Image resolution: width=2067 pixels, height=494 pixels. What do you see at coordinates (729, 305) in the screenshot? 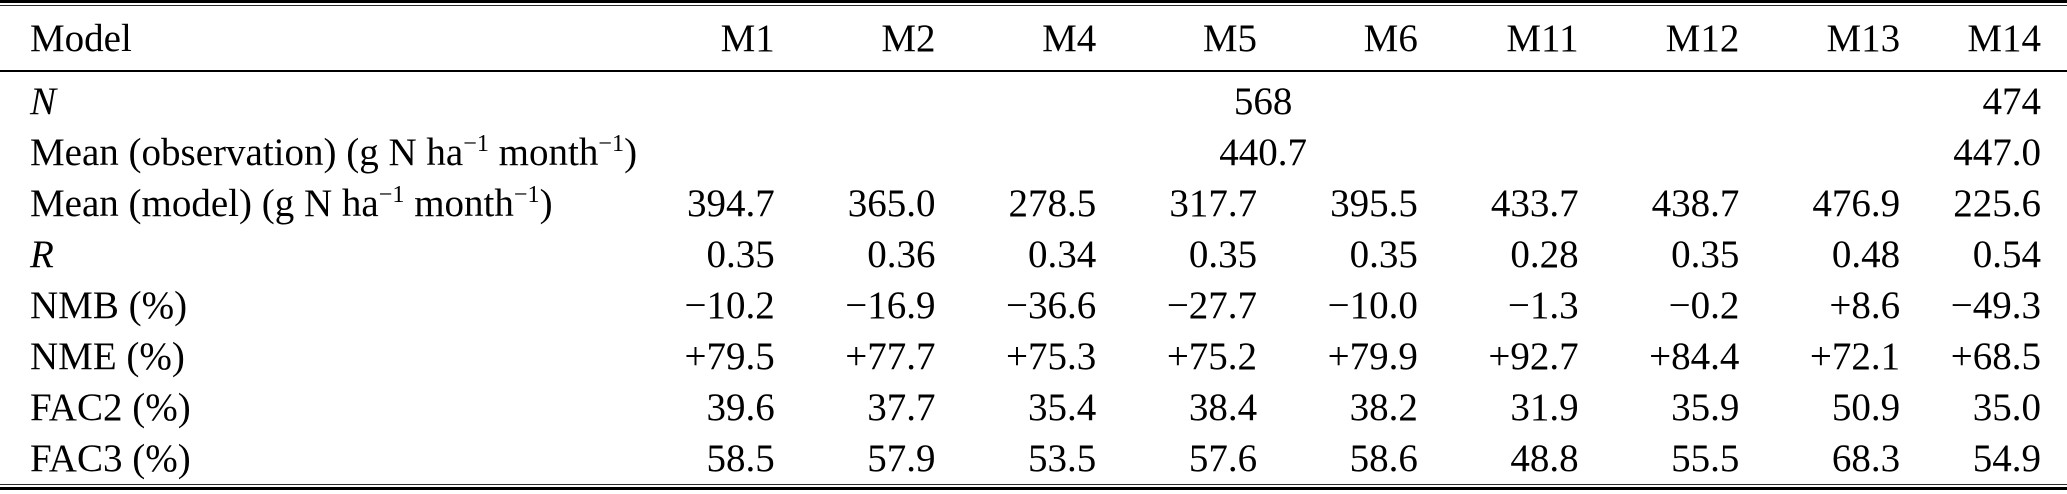
I see `cell-m1: −10.2` at bounding box center [729, 305].